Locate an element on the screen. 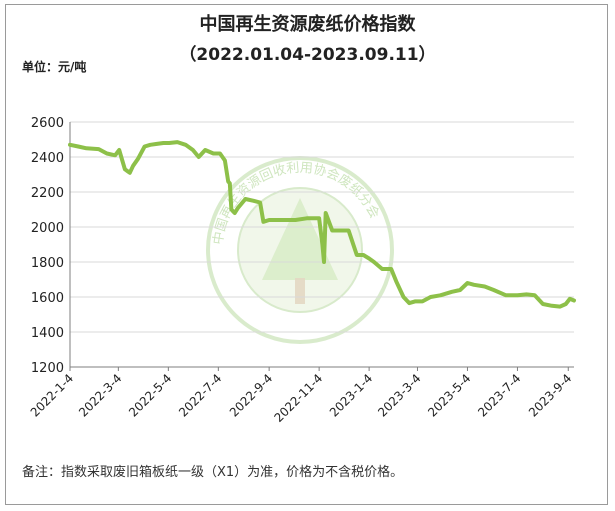 This screenshot has height=511, width=615. y-tick-label: 1800 is located at coordinates (47, 263).